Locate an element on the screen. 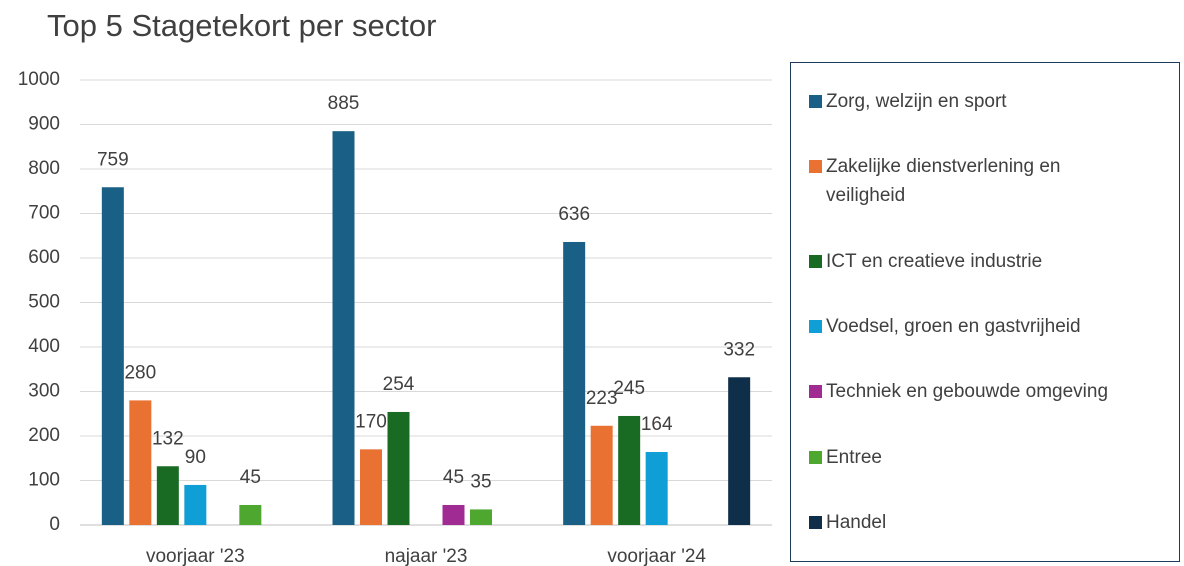 Image resolution: width=1184 pixels, height=566 pixels. y-tick-label: 200 is located at coordinates (44, 435).